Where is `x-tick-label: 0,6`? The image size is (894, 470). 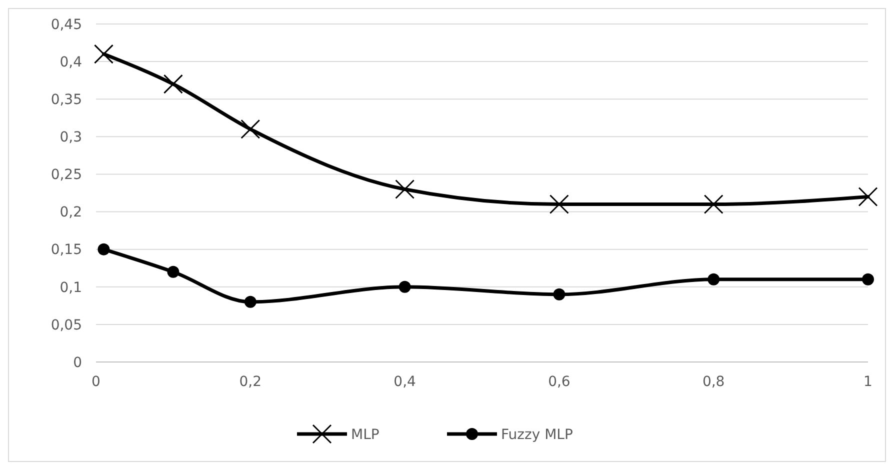 x-tick-label: 0,6 is located at coordinates (559, 382).